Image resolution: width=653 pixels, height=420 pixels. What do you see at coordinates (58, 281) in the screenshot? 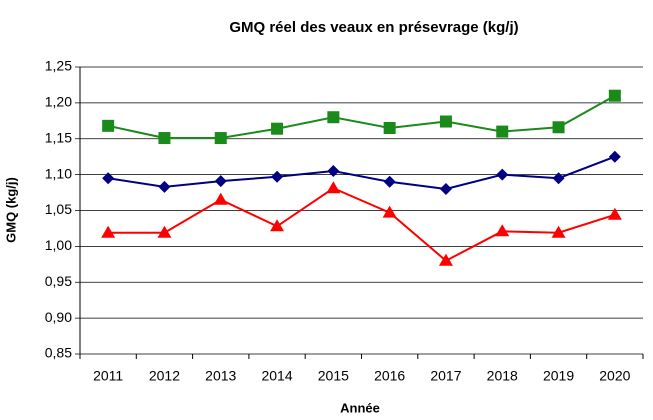
I see `y-tick-label: 0,95` at bounding box center [58, 281].